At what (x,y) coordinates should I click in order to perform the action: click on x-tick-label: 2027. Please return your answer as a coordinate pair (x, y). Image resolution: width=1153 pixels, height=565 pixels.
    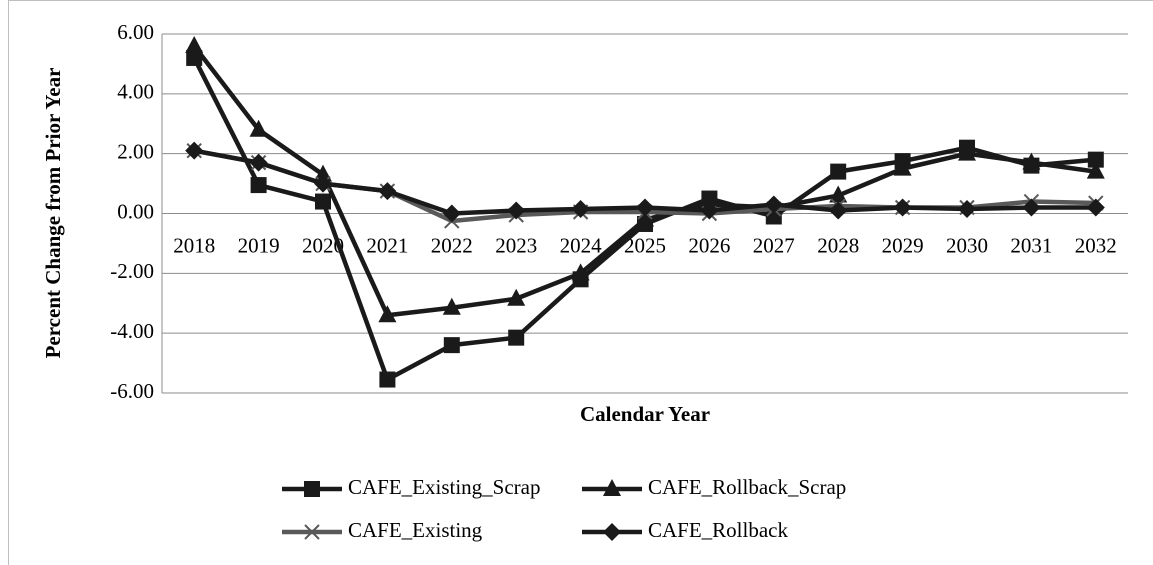
    Looking at the image, I should click on (774, 245).